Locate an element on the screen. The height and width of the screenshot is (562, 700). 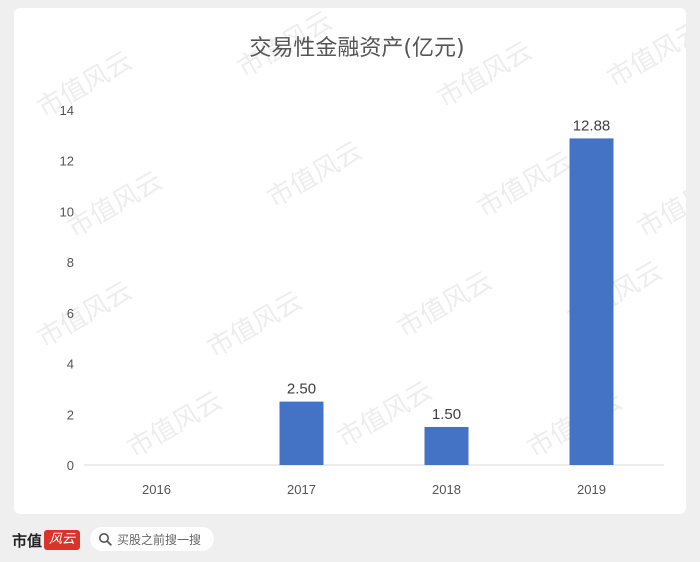
data-label: 1.50 is located at coordinates (446, 414).